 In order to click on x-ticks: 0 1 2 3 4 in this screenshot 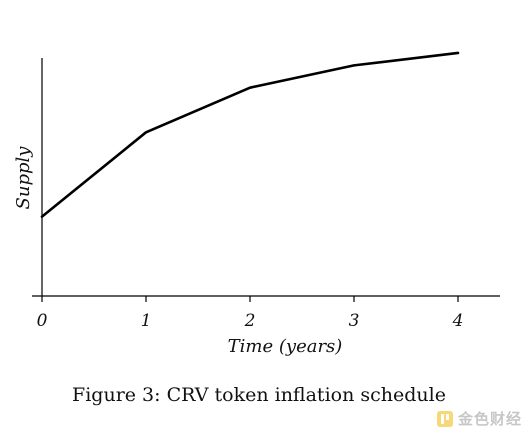, I will do `click(250, 313)`.